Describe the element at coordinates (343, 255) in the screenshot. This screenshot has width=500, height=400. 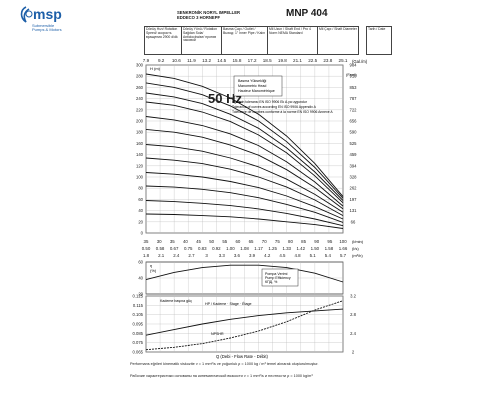
I see `flow-row3-tick: 5.7` at that location.